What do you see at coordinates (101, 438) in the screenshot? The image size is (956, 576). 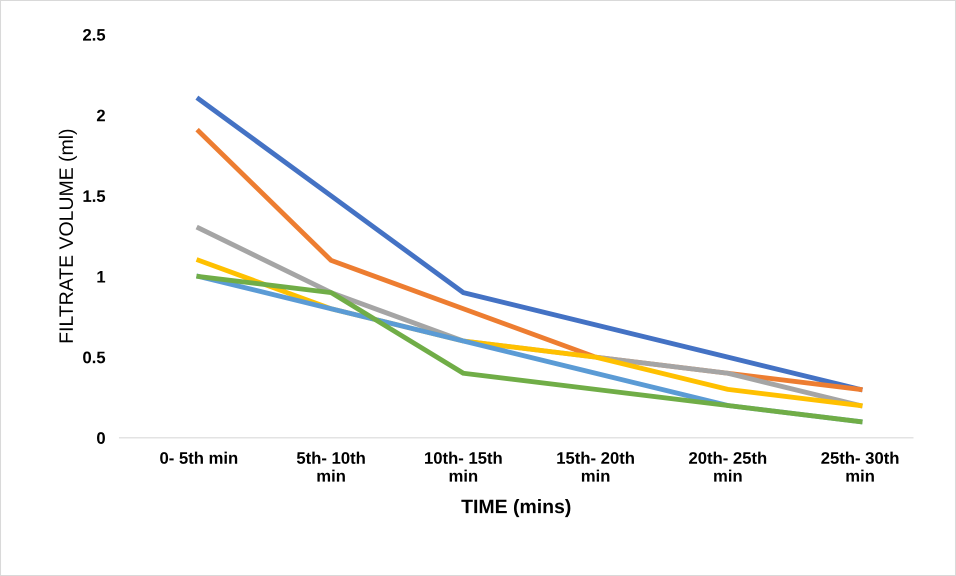 I see `y-tick-label: 0` at bounding box center [101, 438].